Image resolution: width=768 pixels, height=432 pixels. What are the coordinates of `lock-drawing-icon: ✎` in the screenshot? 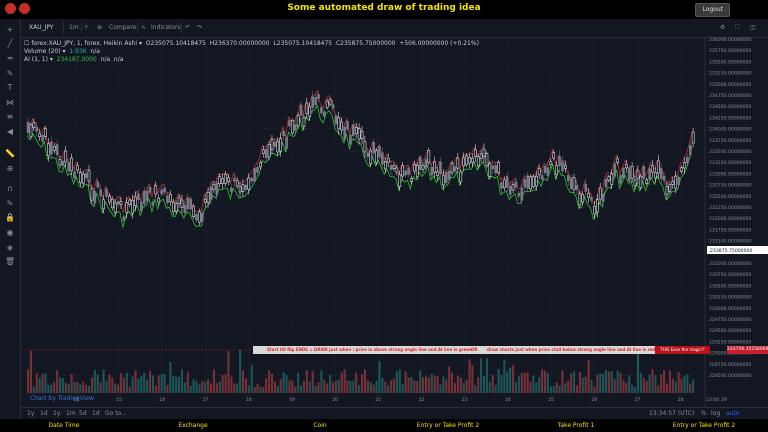 It's located at (10, 203).